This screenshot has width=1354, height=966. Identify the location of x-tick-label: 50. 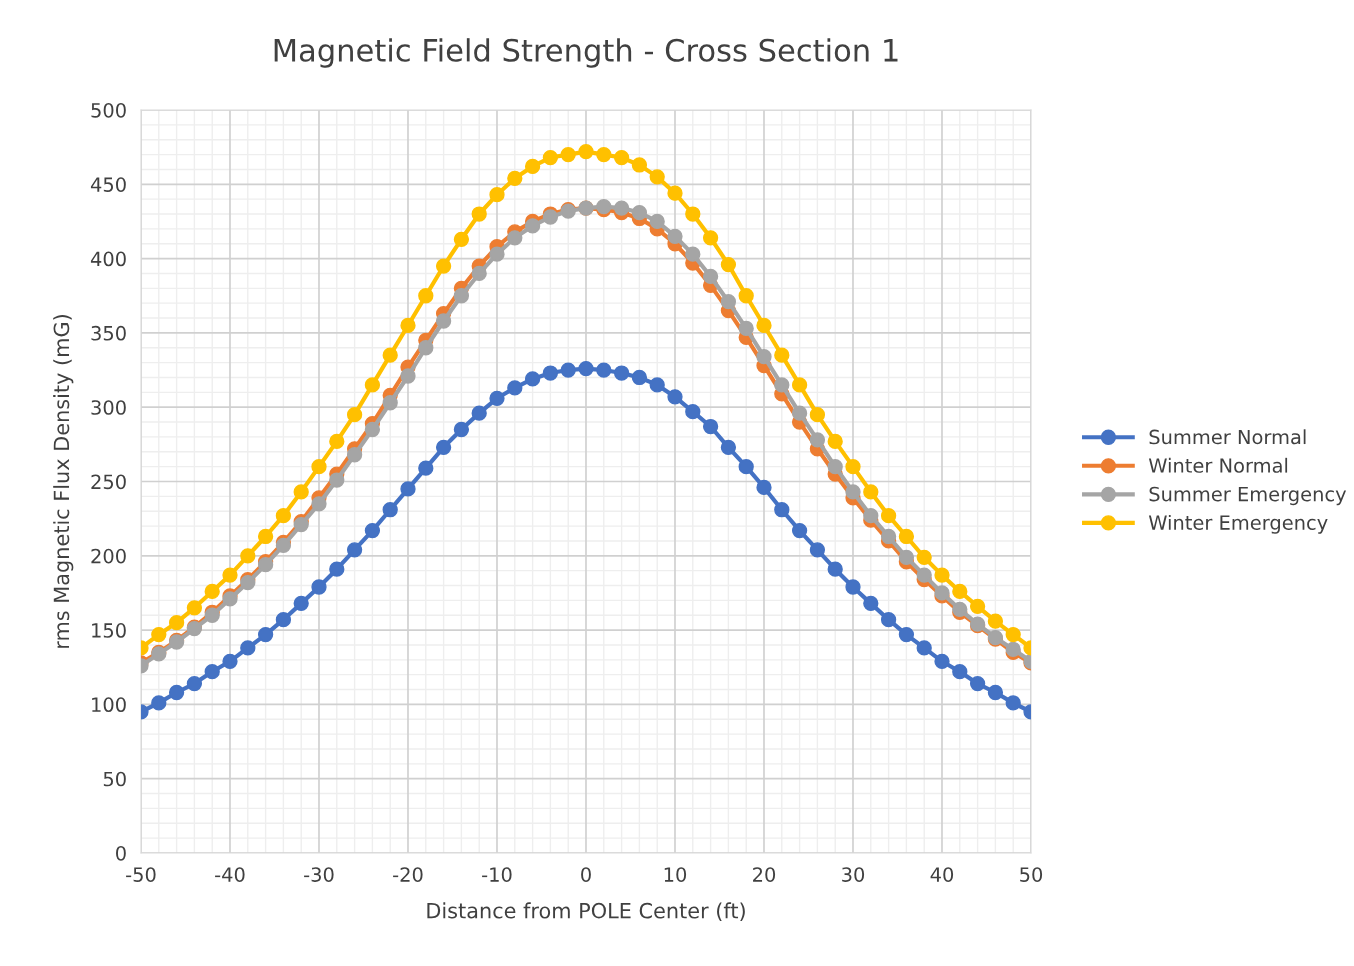
(1031, 874).